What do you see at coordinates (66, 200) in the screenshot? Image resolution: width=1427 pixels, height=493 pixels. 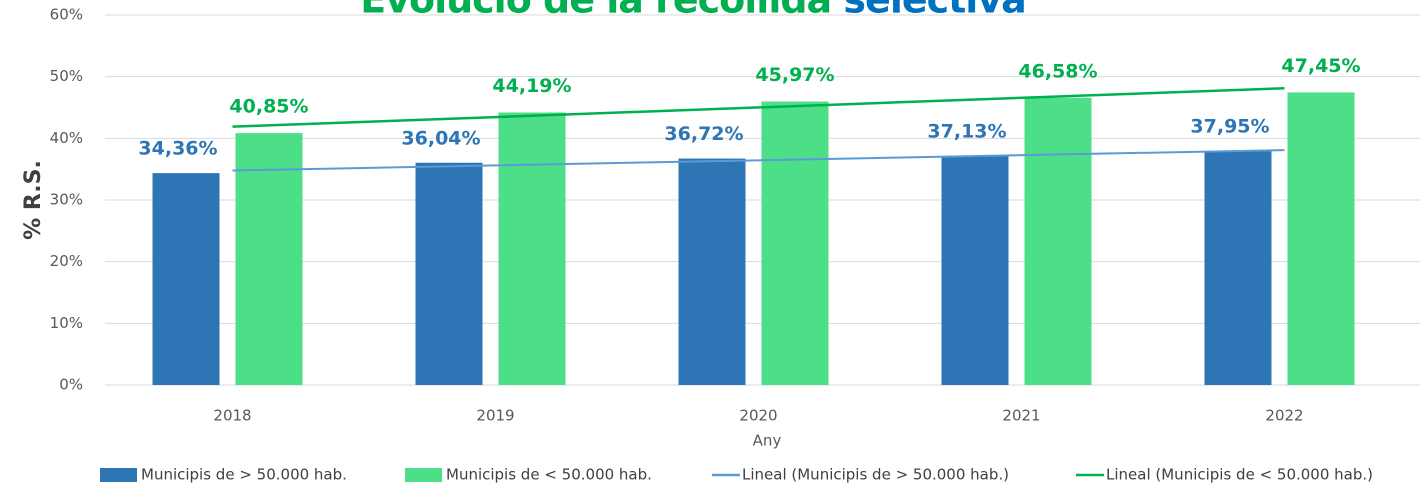 I see `y-tick-label: 30%` at bounding box center [66, 200].